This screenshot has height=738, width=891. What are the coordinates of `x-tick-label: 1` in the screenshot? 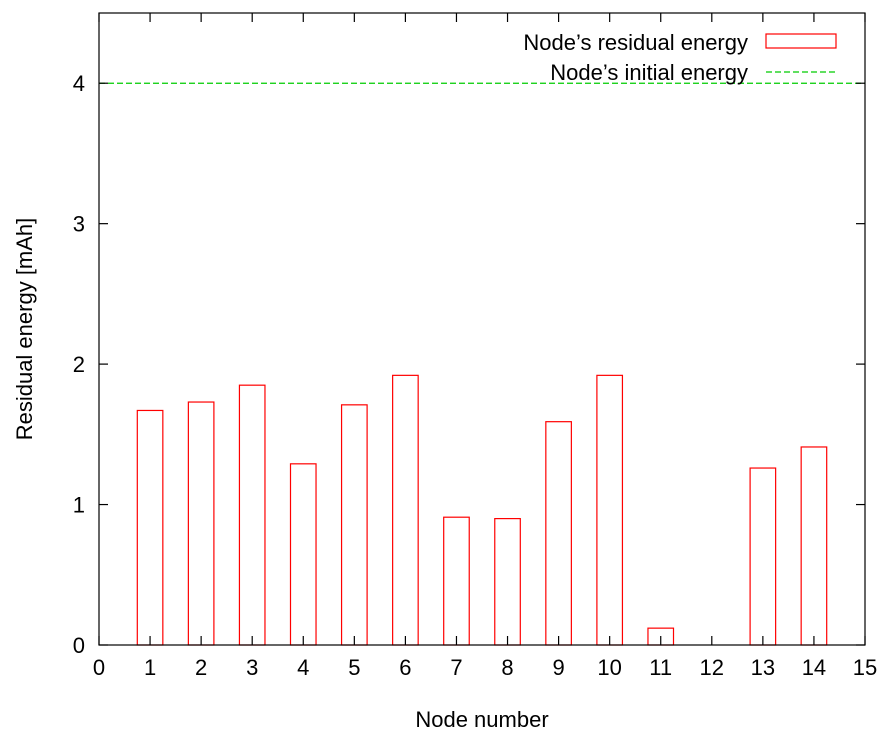 It's located at (150, 667).